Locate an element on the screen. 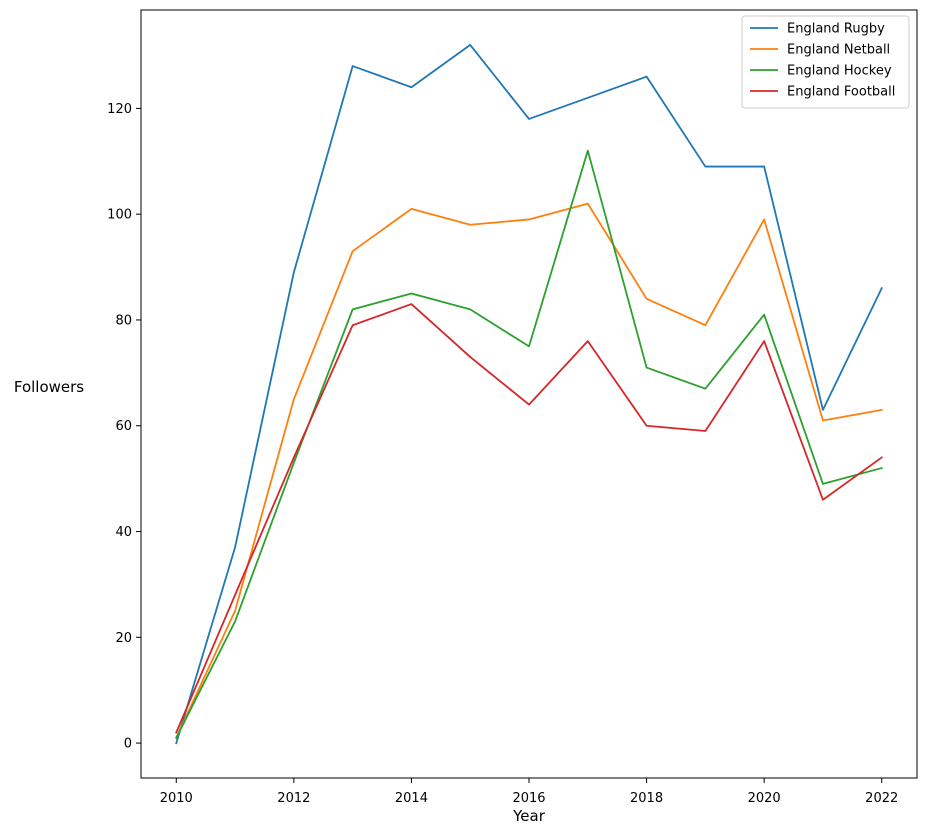 The image size is (926, 834). y-tick-label: 60 is located at coordinates (123, 426).